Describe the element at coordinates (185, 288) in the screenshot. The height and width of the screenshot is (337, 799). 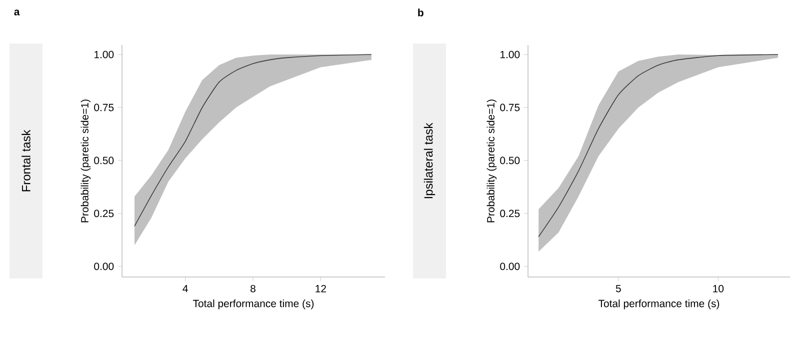
I see `x-tick-label: 4` at that location.